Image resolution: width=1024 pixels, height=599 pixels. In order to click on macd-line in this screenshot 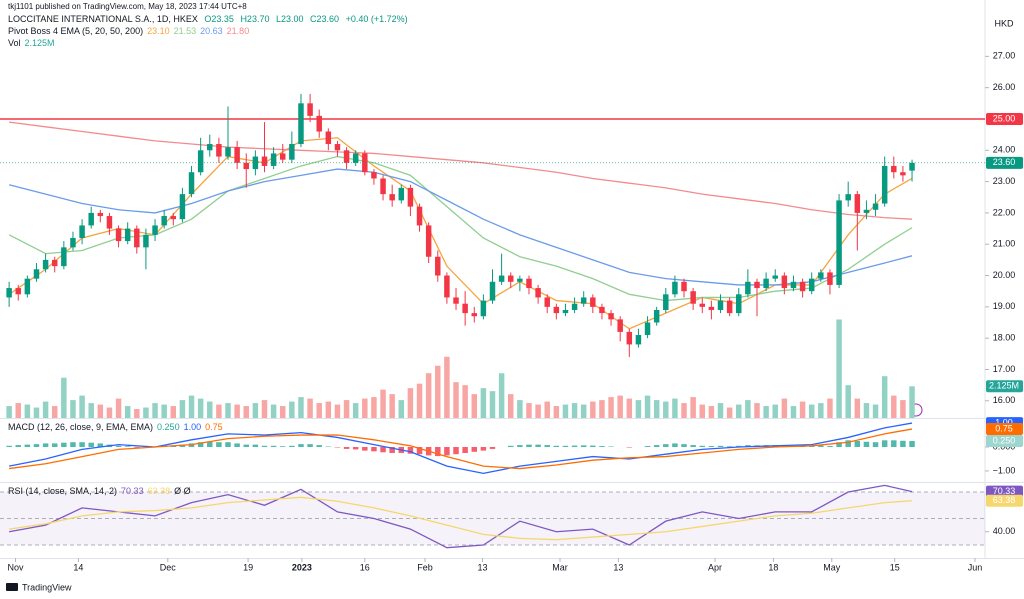, I will do `click(460, 448)`.